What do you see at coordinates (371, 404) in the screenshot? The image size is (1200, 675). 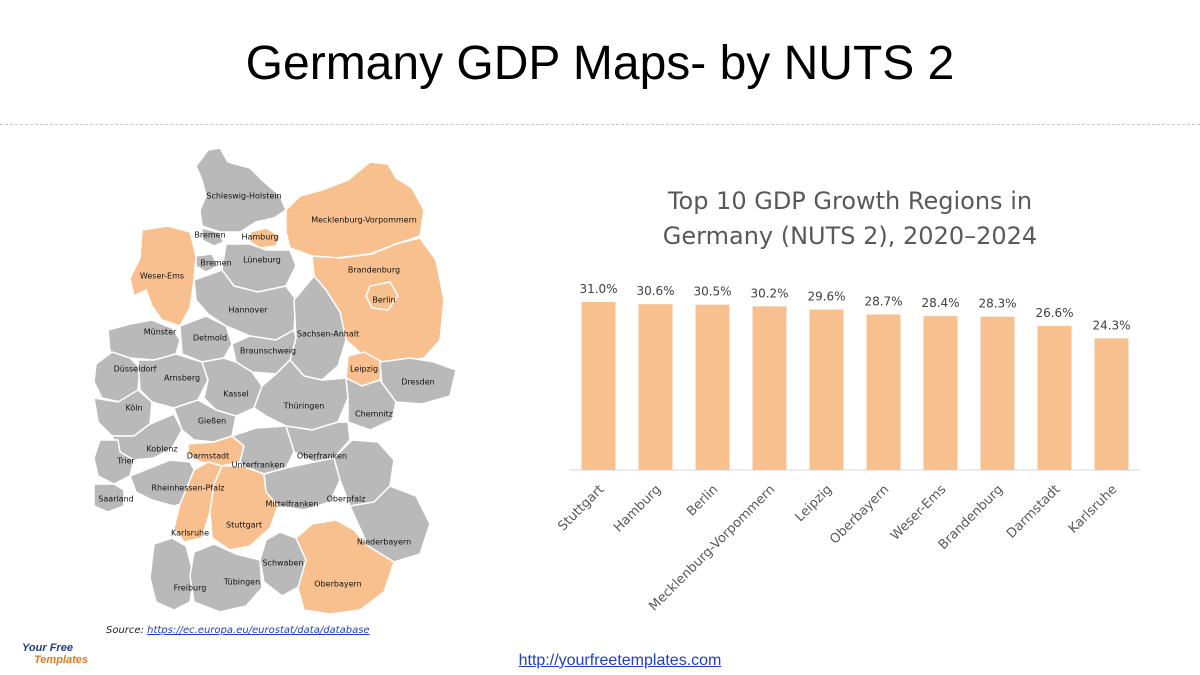 I see `map-region-ch` at bounding box center [371, 404].